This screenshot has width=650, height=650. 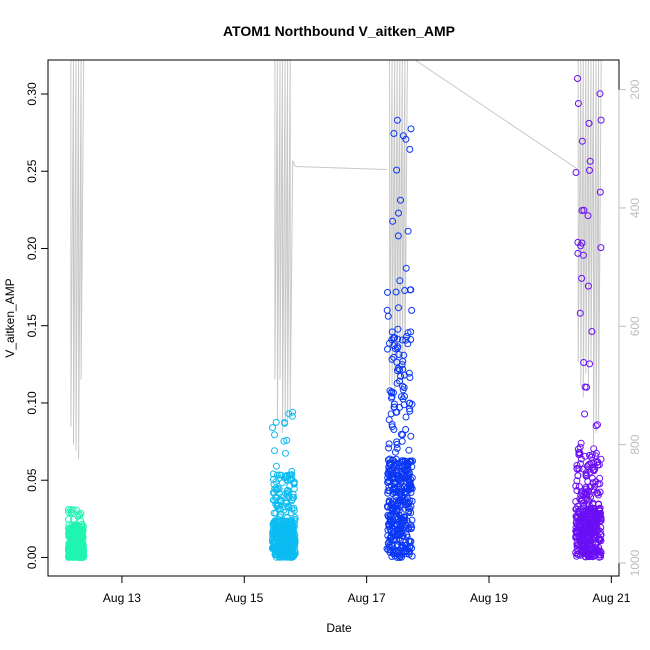 I want to click on y2-tick-label: 800, so click(x=635, y=444).